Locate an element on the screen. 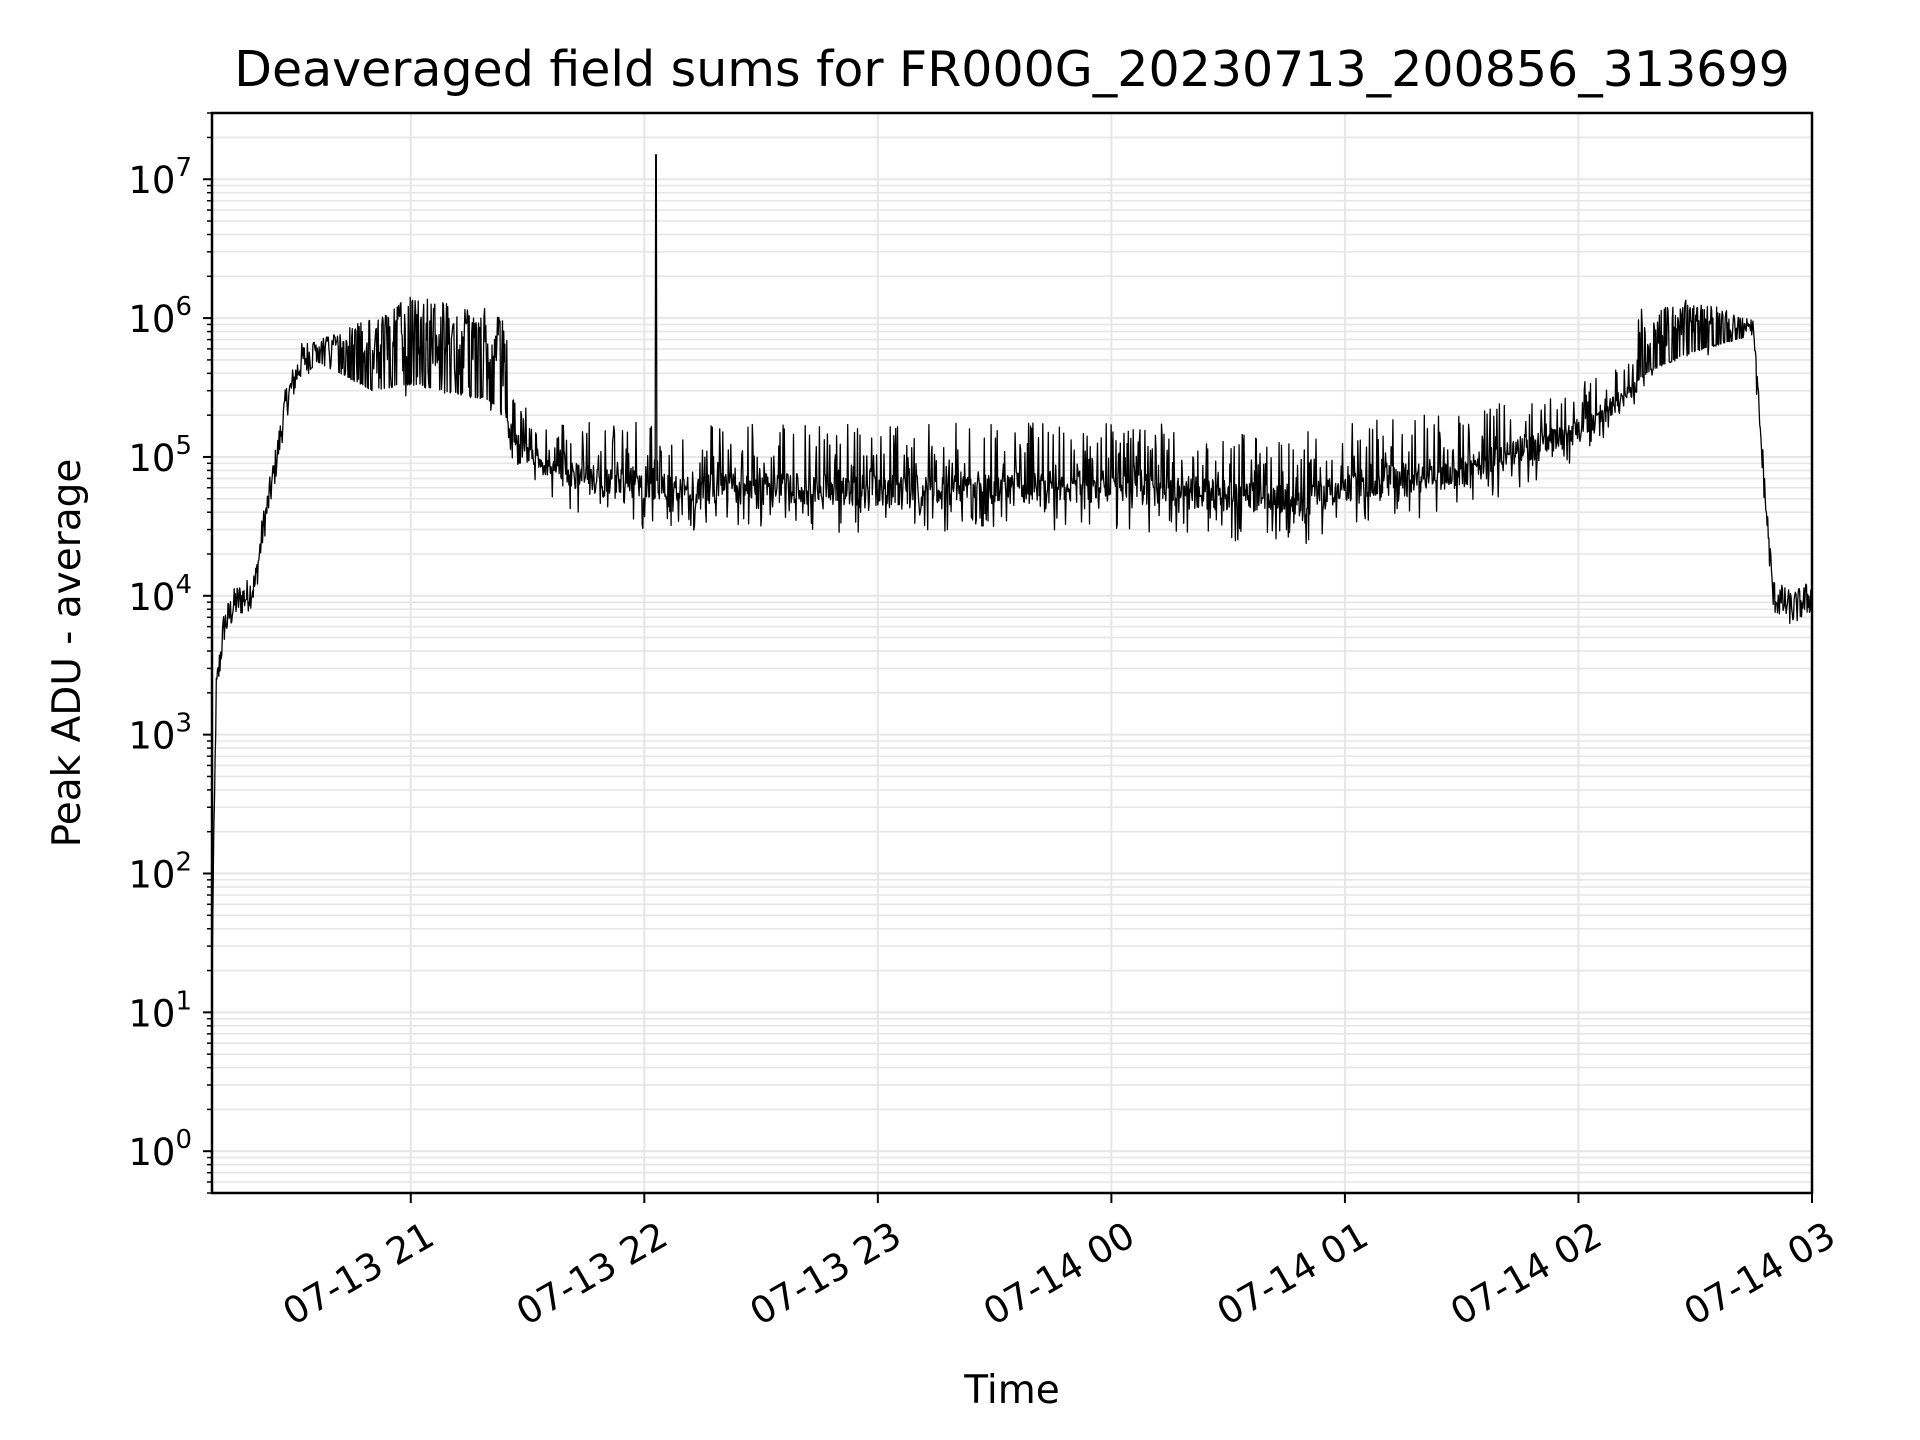  y-tick-label: 10⁷ is located at coordinates (160, 177).